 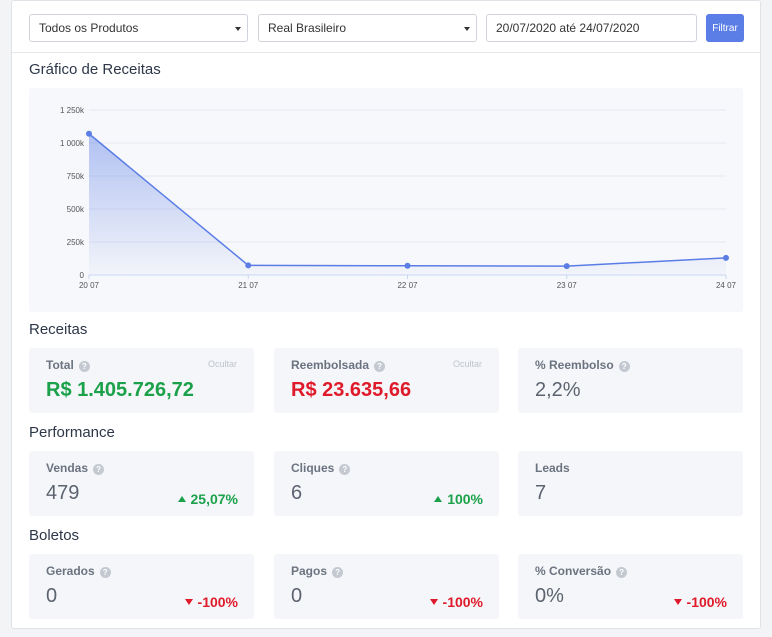 What do you see at coordinates (72, 110) in the screenshot?
I see `y-tick-label: 1 250k` at bounding box center [72, 110].